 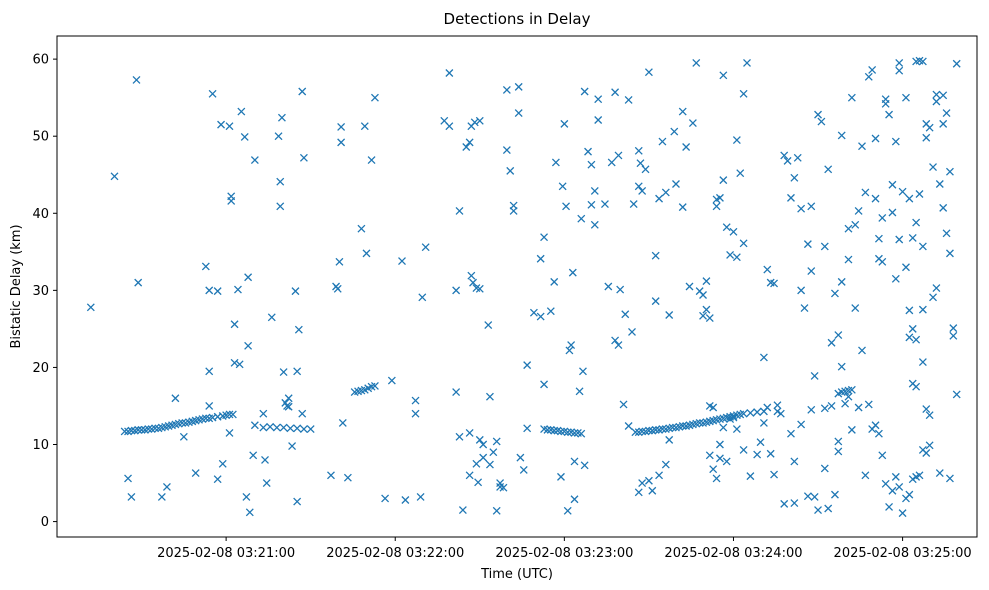 What do you see at coordinates (45, 522) in the screenshot?
I see `y-tick-label: 0` at bounding box center [45, 522].